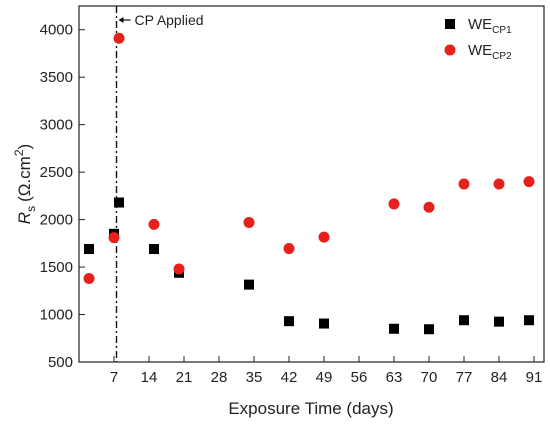 Image resolution: width=550 pixels, height=424 pixels. I want to click on cp-applied-annotation: CP Applied, so click(159, 184).